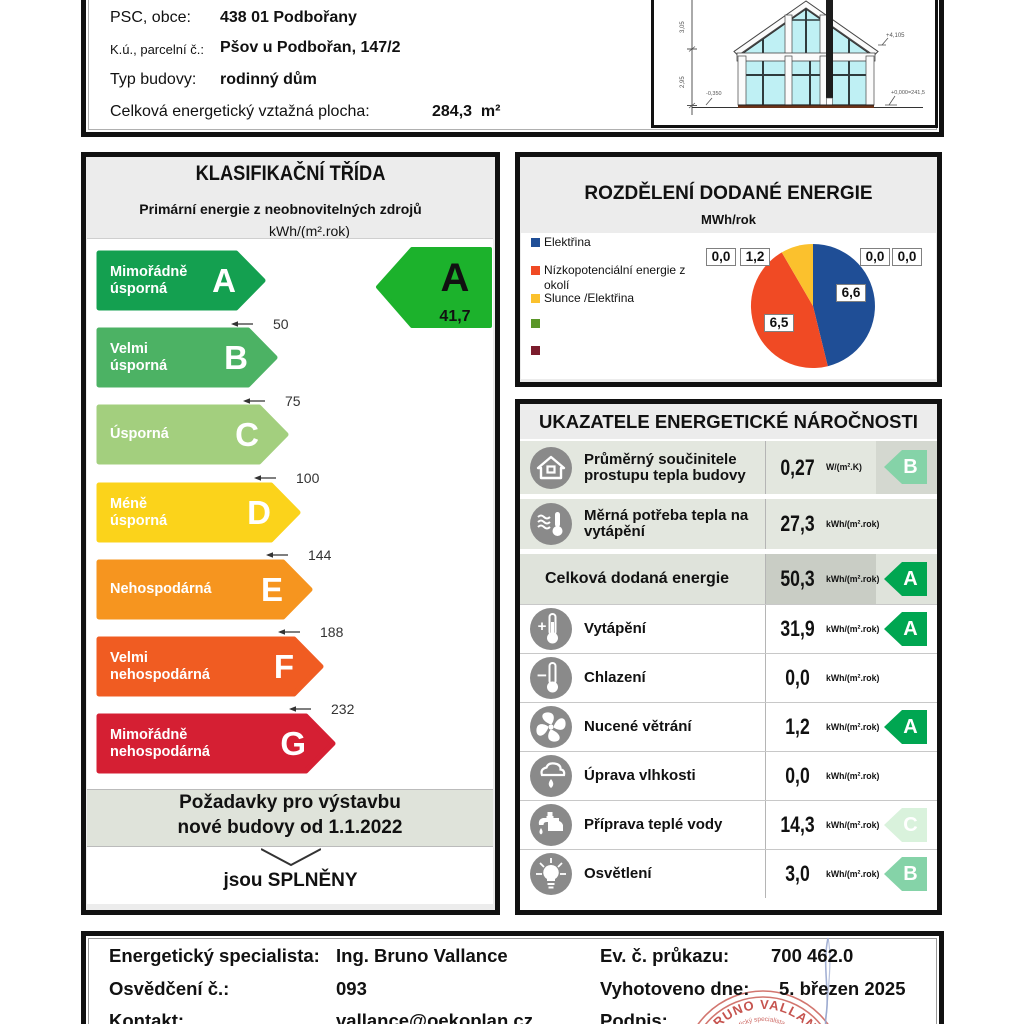 The height and width of the screenshot is (1024, 1024). I want to click on svg-text: 3,05, so click(683, 27).